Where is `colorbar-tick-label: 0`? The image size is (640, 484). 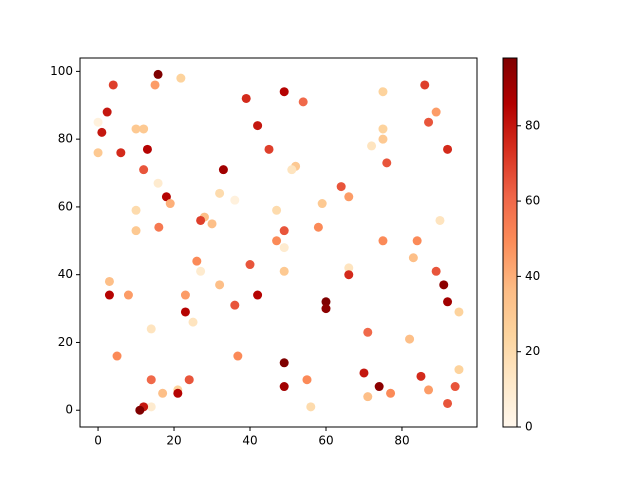 colorbar-tick-label: 0 is located at coordinates (529, 427).